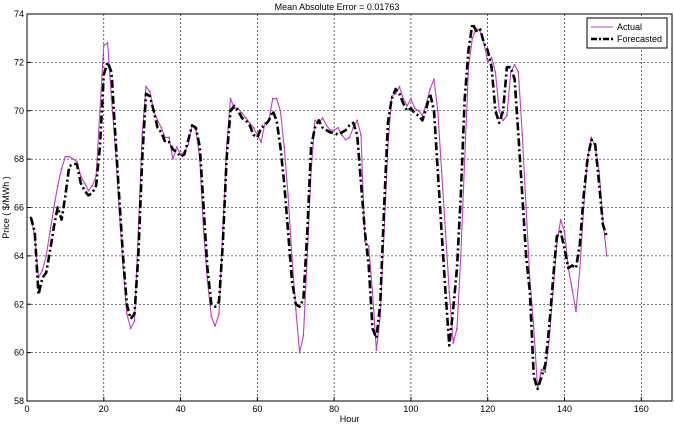  Describe the element at coordinates (19, 159) in the screenshot. I see `y-tick-label: 68` at that location.